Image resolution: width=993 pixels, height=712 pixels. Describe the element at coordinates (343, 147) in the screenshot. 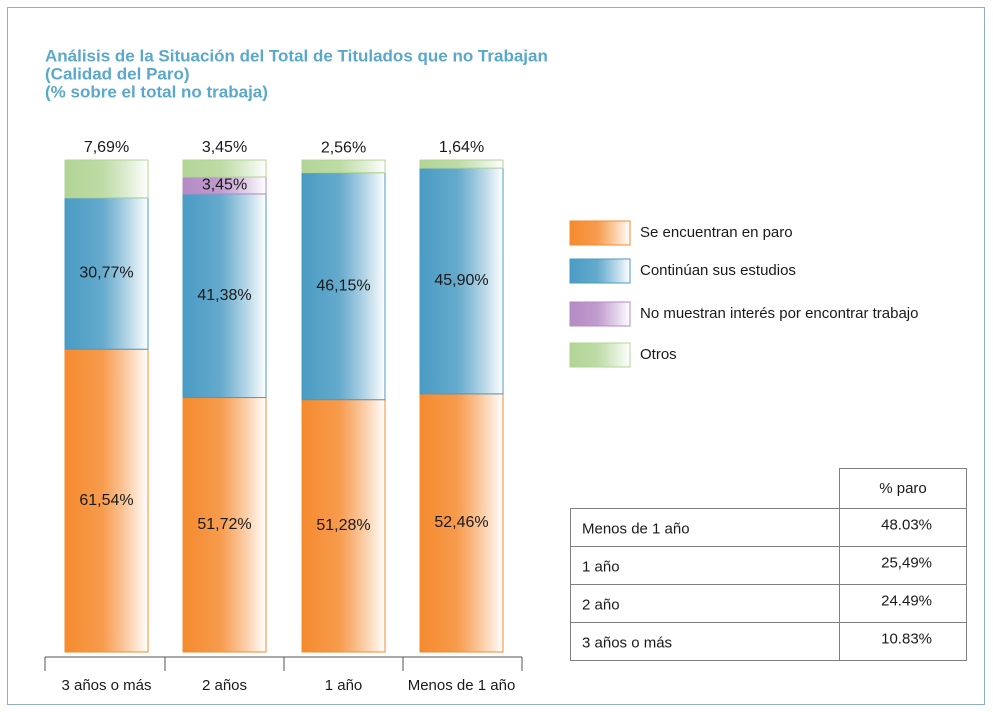

I see `data-label: 2,56%` at that location.